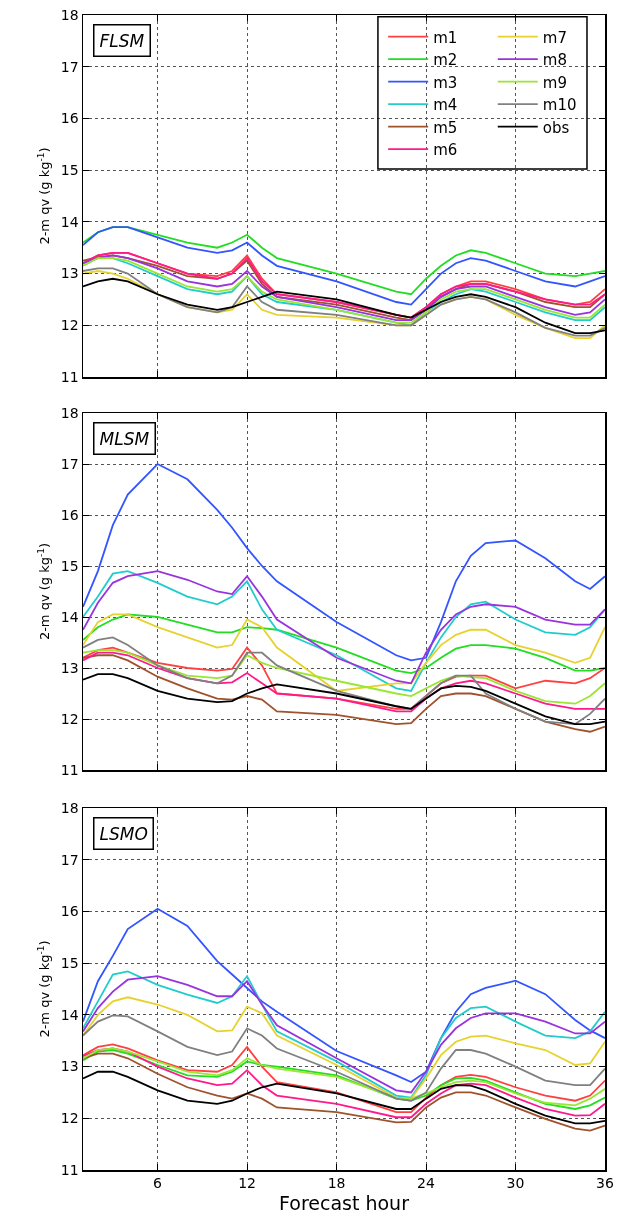 The height and width of the screenshot is (1226, 621). What do you see at coordinates (336, 1183) in the screenshot?
I see `x-tick-label: 18` at bounding box center [336, 1183].